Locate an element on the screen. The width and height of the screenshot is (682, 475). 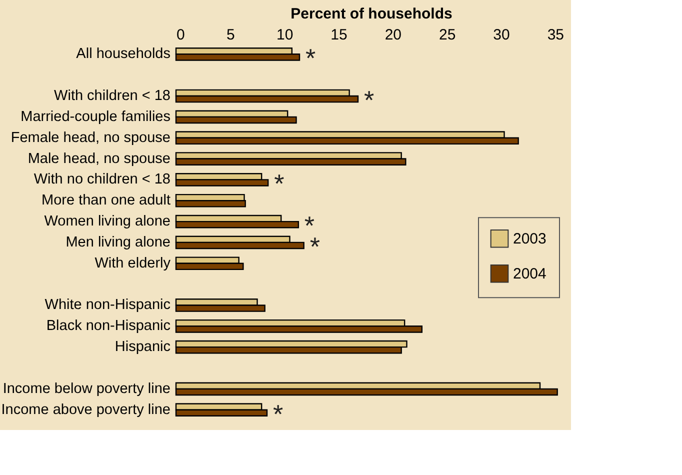
x-tick-label: 0 is located at coordinates (180, 35).